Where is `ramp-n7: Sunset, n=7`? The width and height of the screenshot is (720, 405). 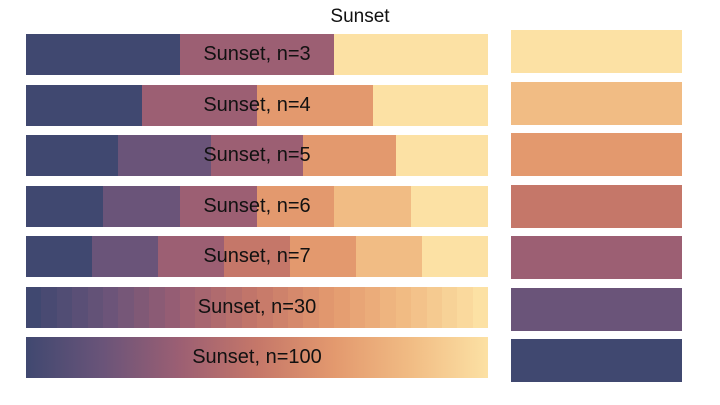
ramp-n7: Sunset, n=7 is located at coordinates (257, 256).